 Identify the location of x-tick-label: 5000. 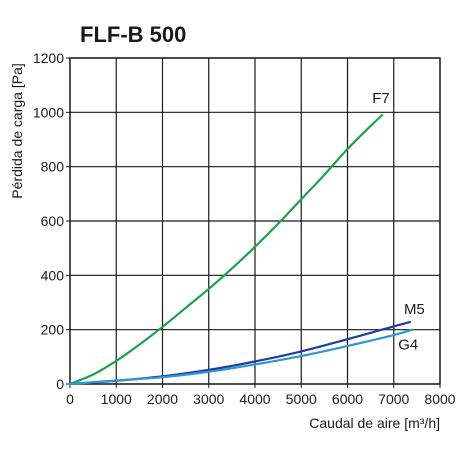
(301, 399).